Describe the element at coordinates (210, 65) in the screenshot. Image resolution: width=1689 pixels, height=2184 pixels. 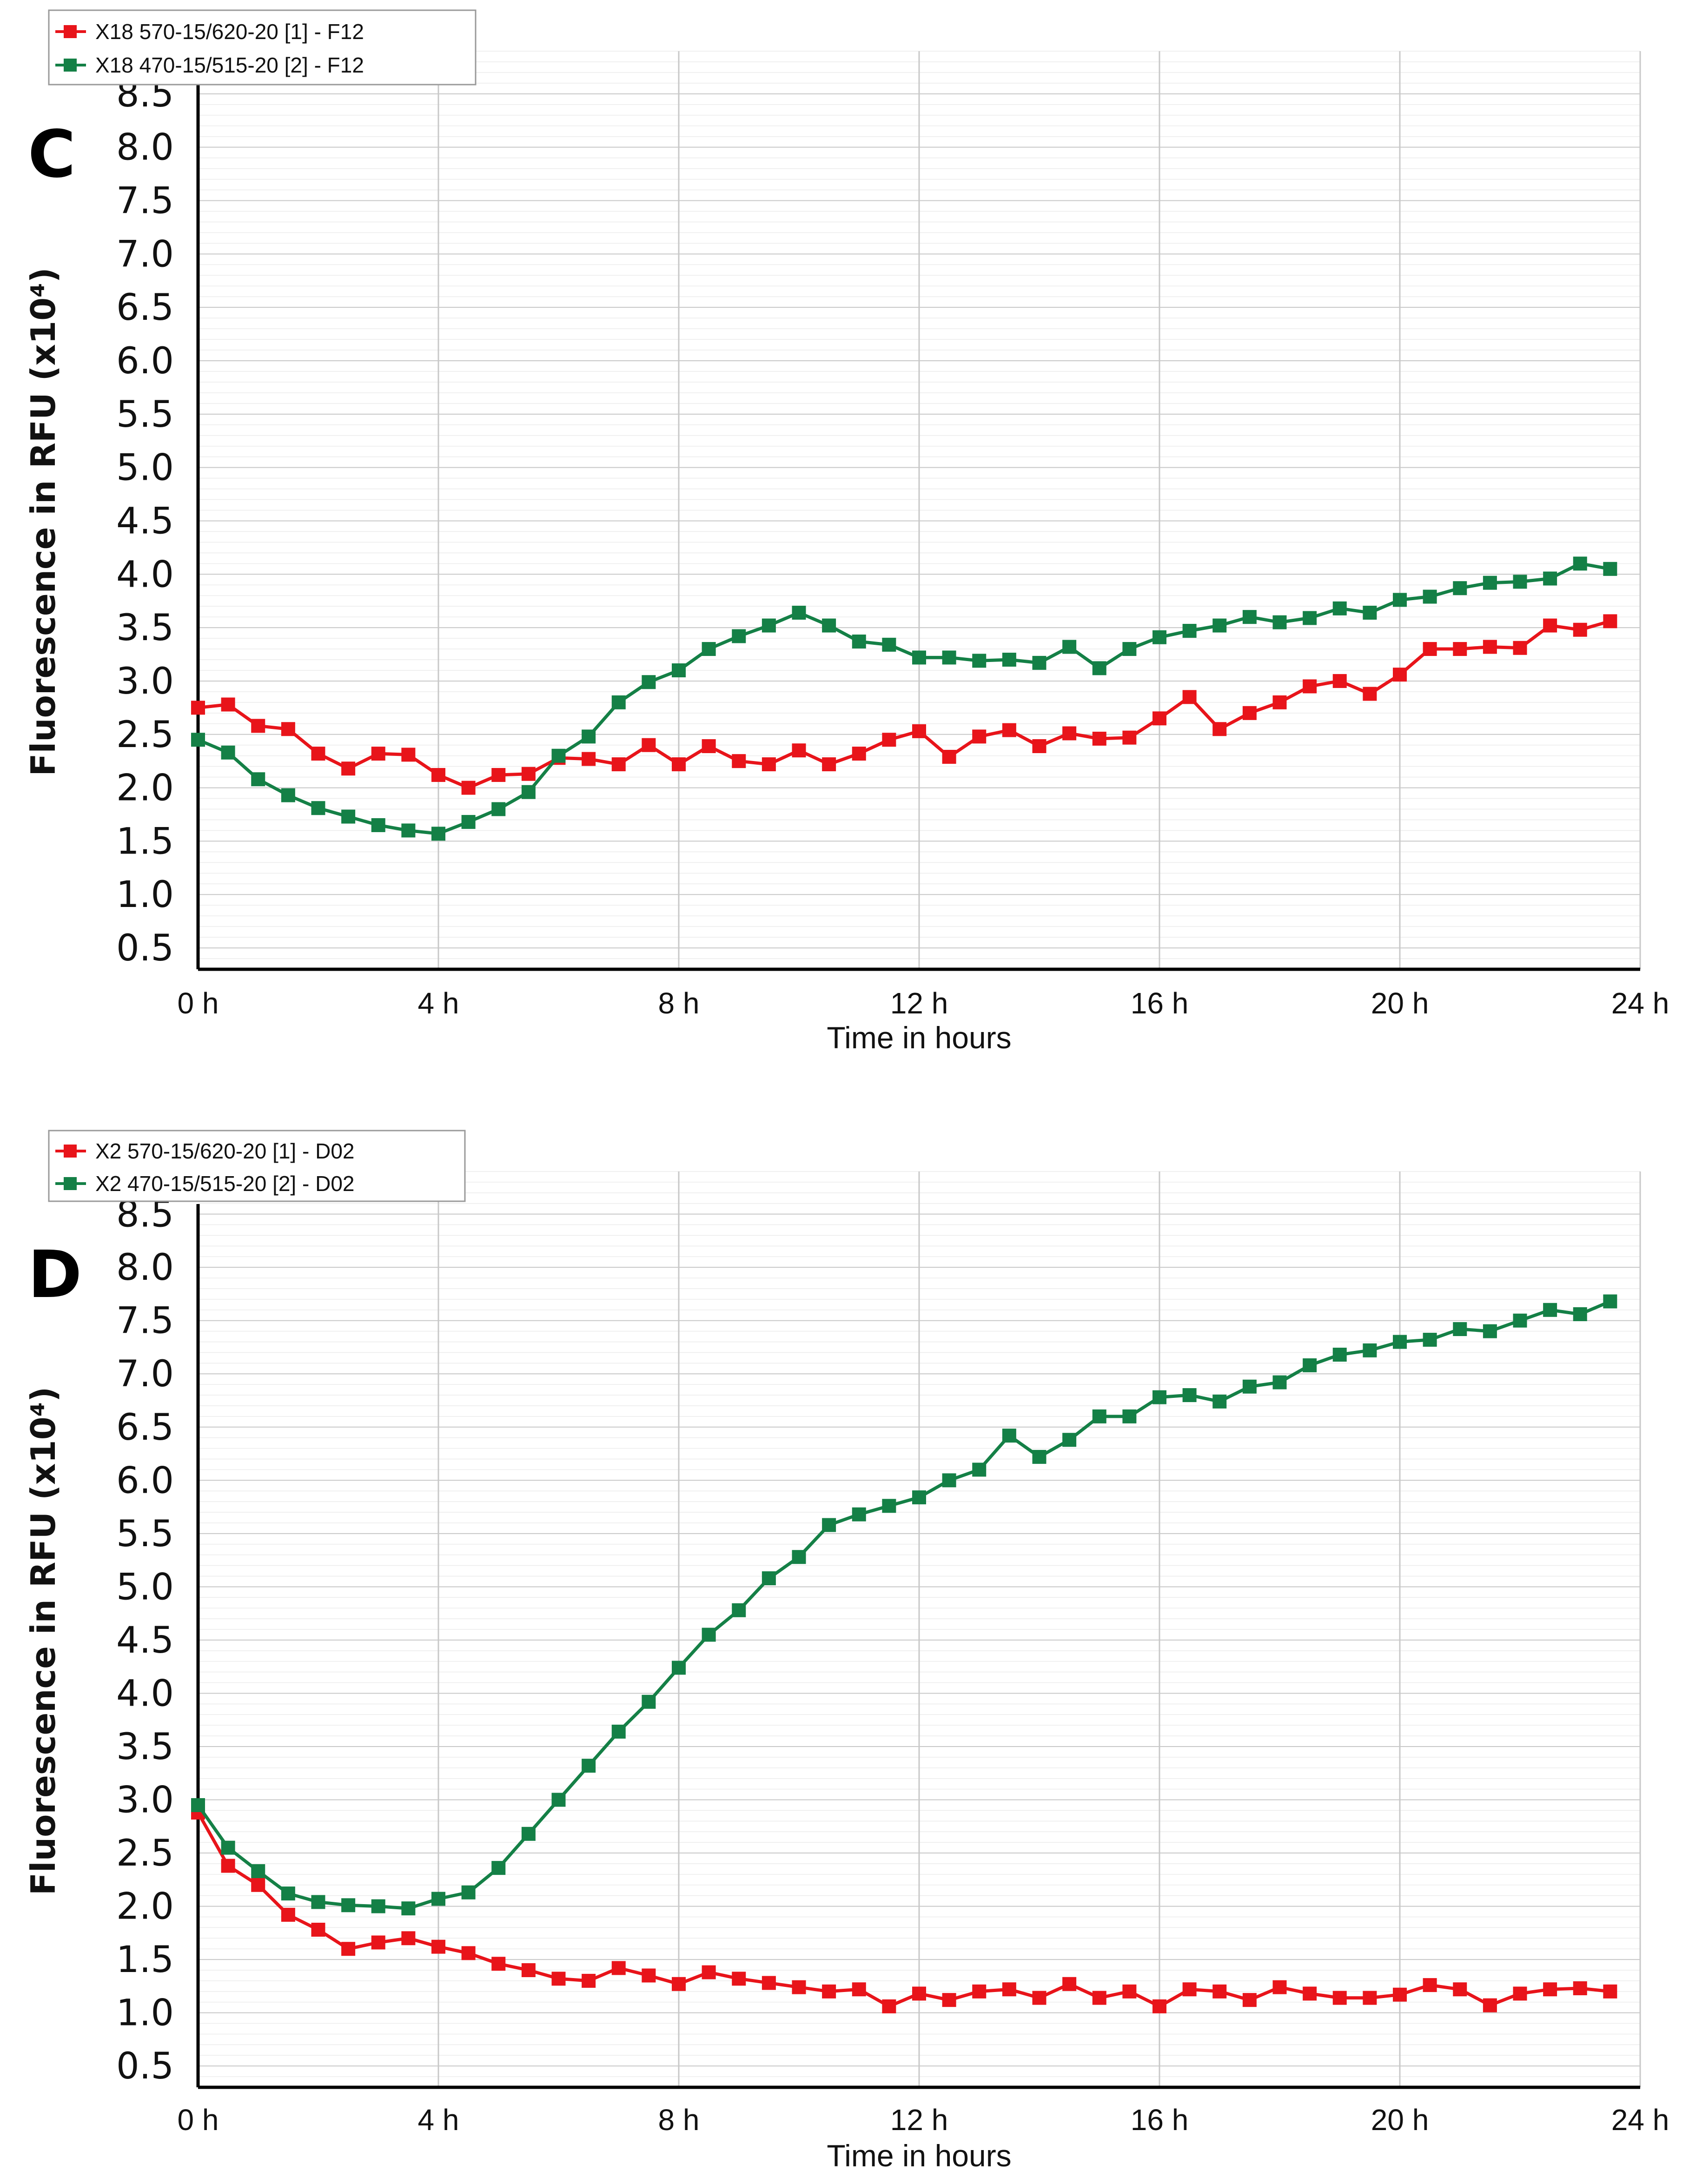
I see `legend-item: X18 470-15/515-20 [2] - F12` at that location.